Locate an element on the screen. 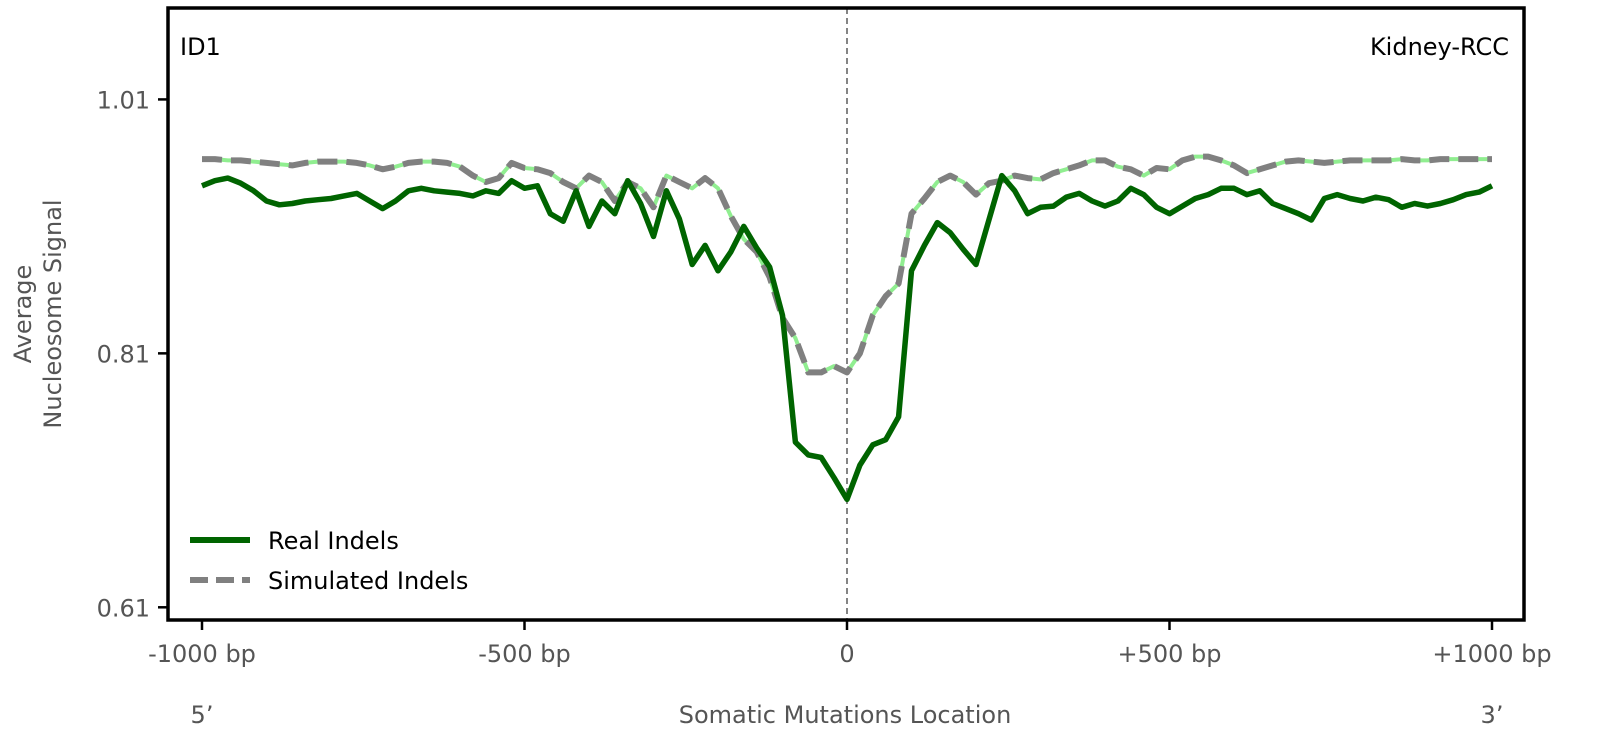  legend: Real Indels Simulated Indels is located at coordinates (329, 561).